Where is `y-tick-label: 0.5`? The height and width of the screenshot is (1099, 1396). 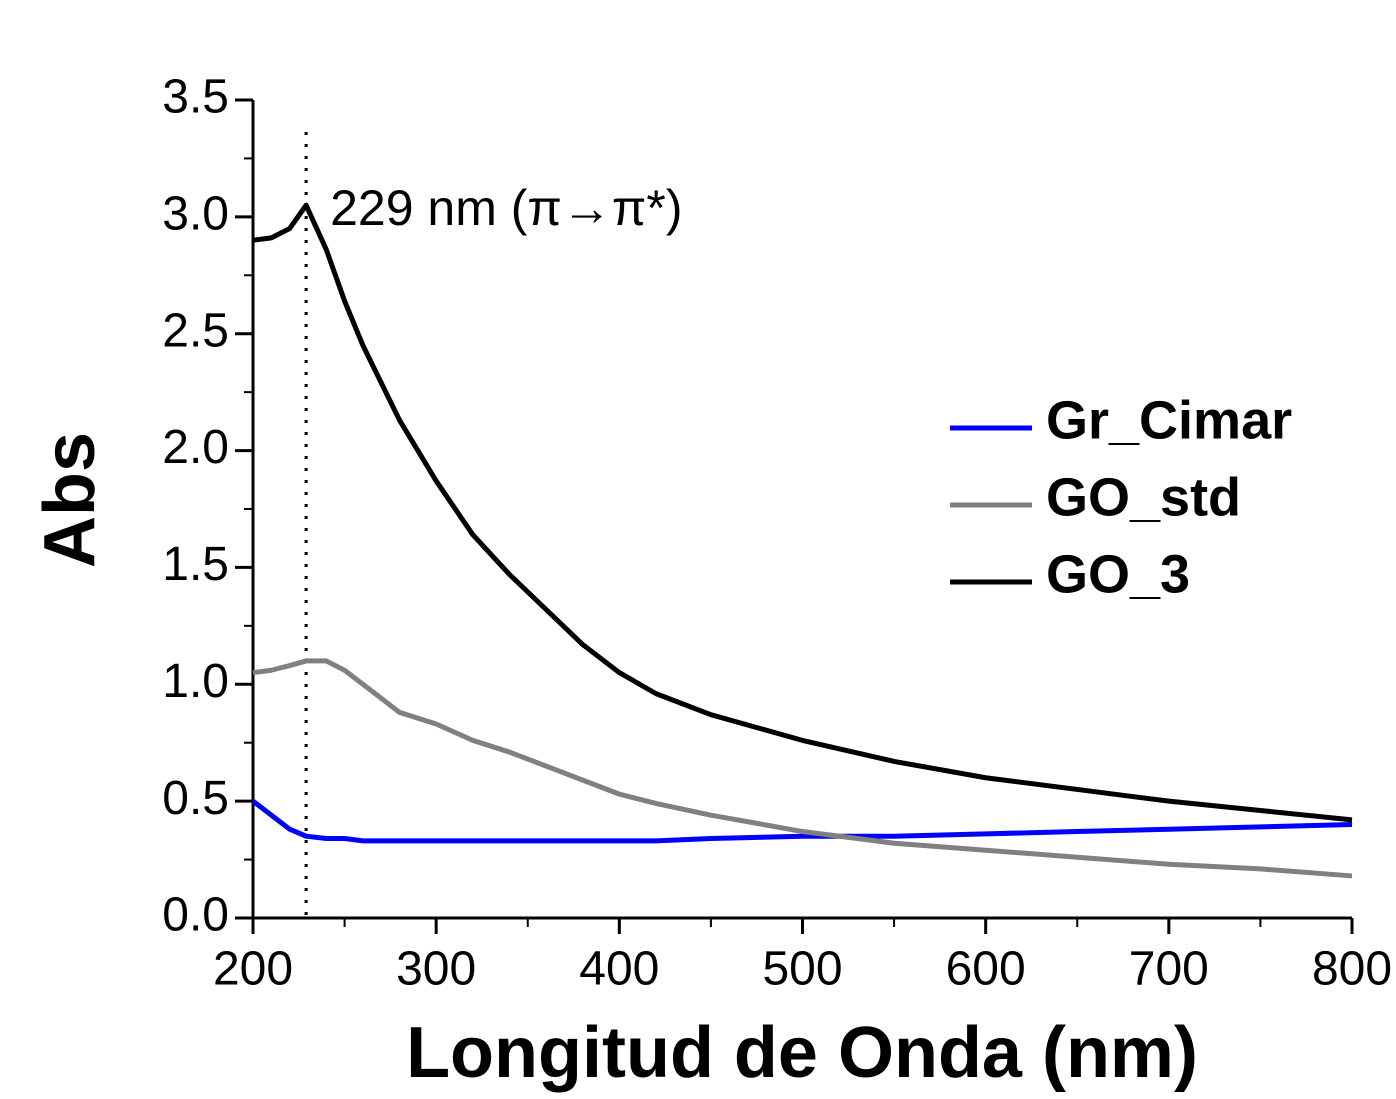
y-tick-label: 0.5 is located at coordinates (195, 798).